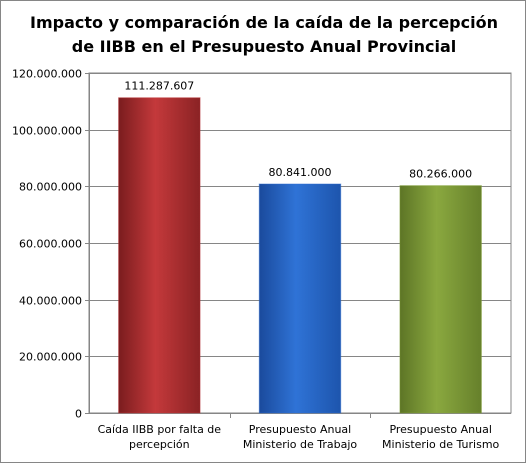 Image resolution: width=526 pixels, height=464 pixels. Describe the element at coordinates (159, 86) in the screenshot. I see `data-label: 111.287.607` at that location.